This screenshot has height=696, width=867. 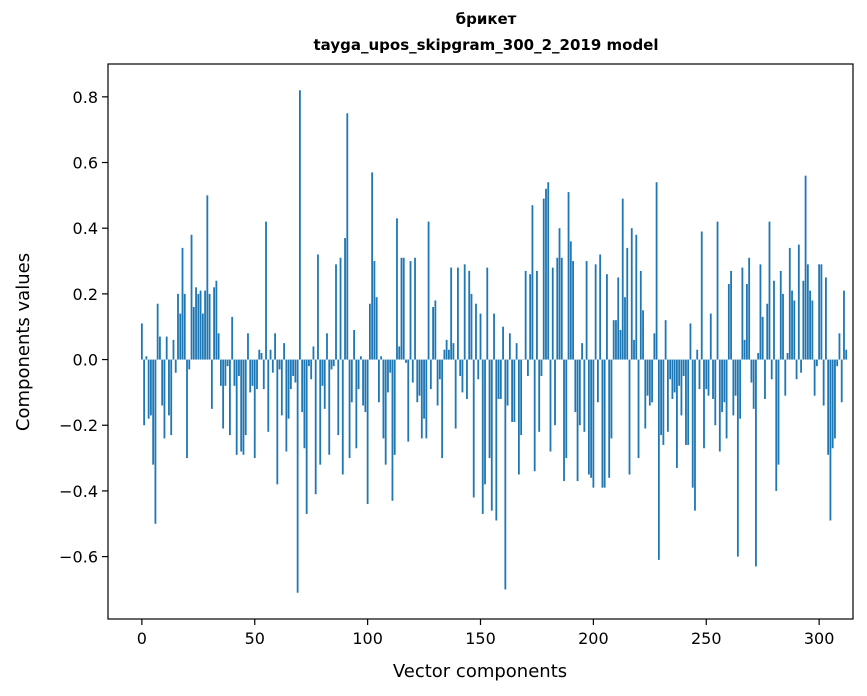 What do you see at coordinates (85, 163) in the screenshot?
I see `y-tick-label: 0.6` at bounding box center [85, 163].